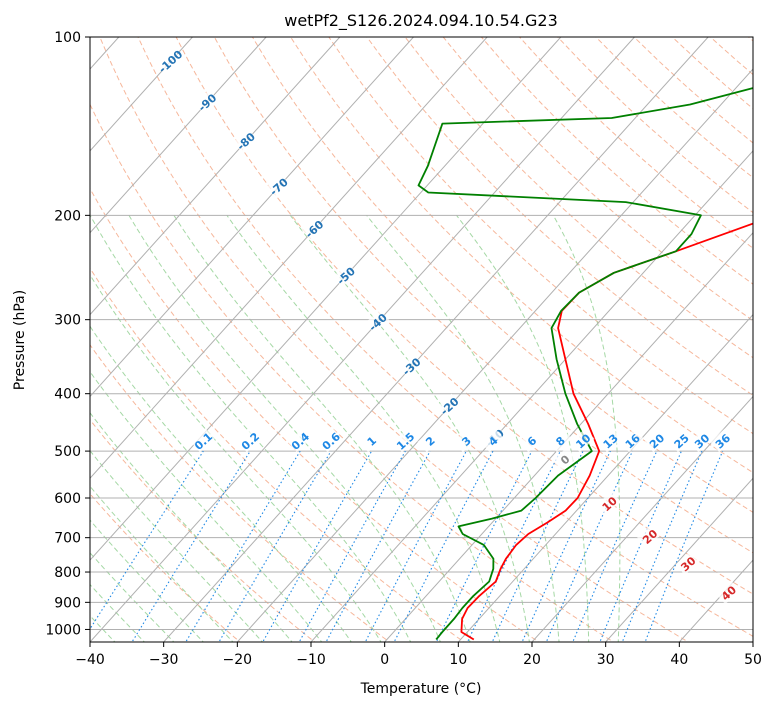 This screenshot has height=708, width=775. I want to click on mixing-ratio-label-group: 6, so click(531, 440).